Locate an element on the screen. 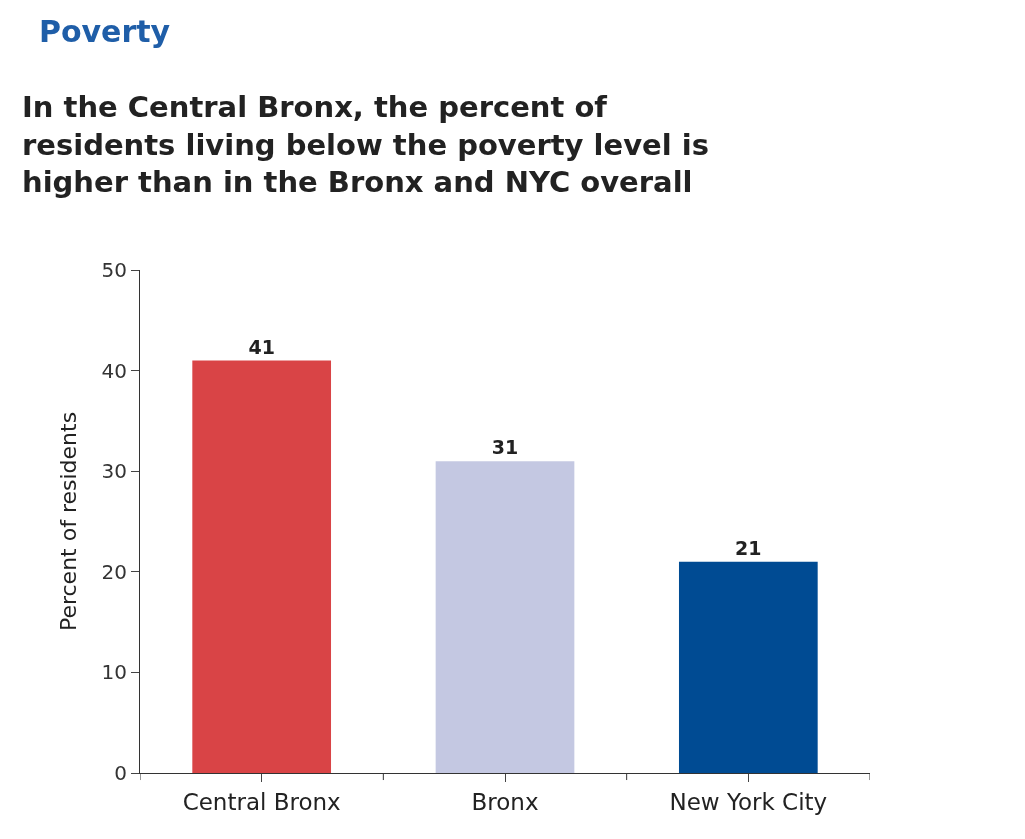  data-label: 21 is located at coordinates (748, 547).